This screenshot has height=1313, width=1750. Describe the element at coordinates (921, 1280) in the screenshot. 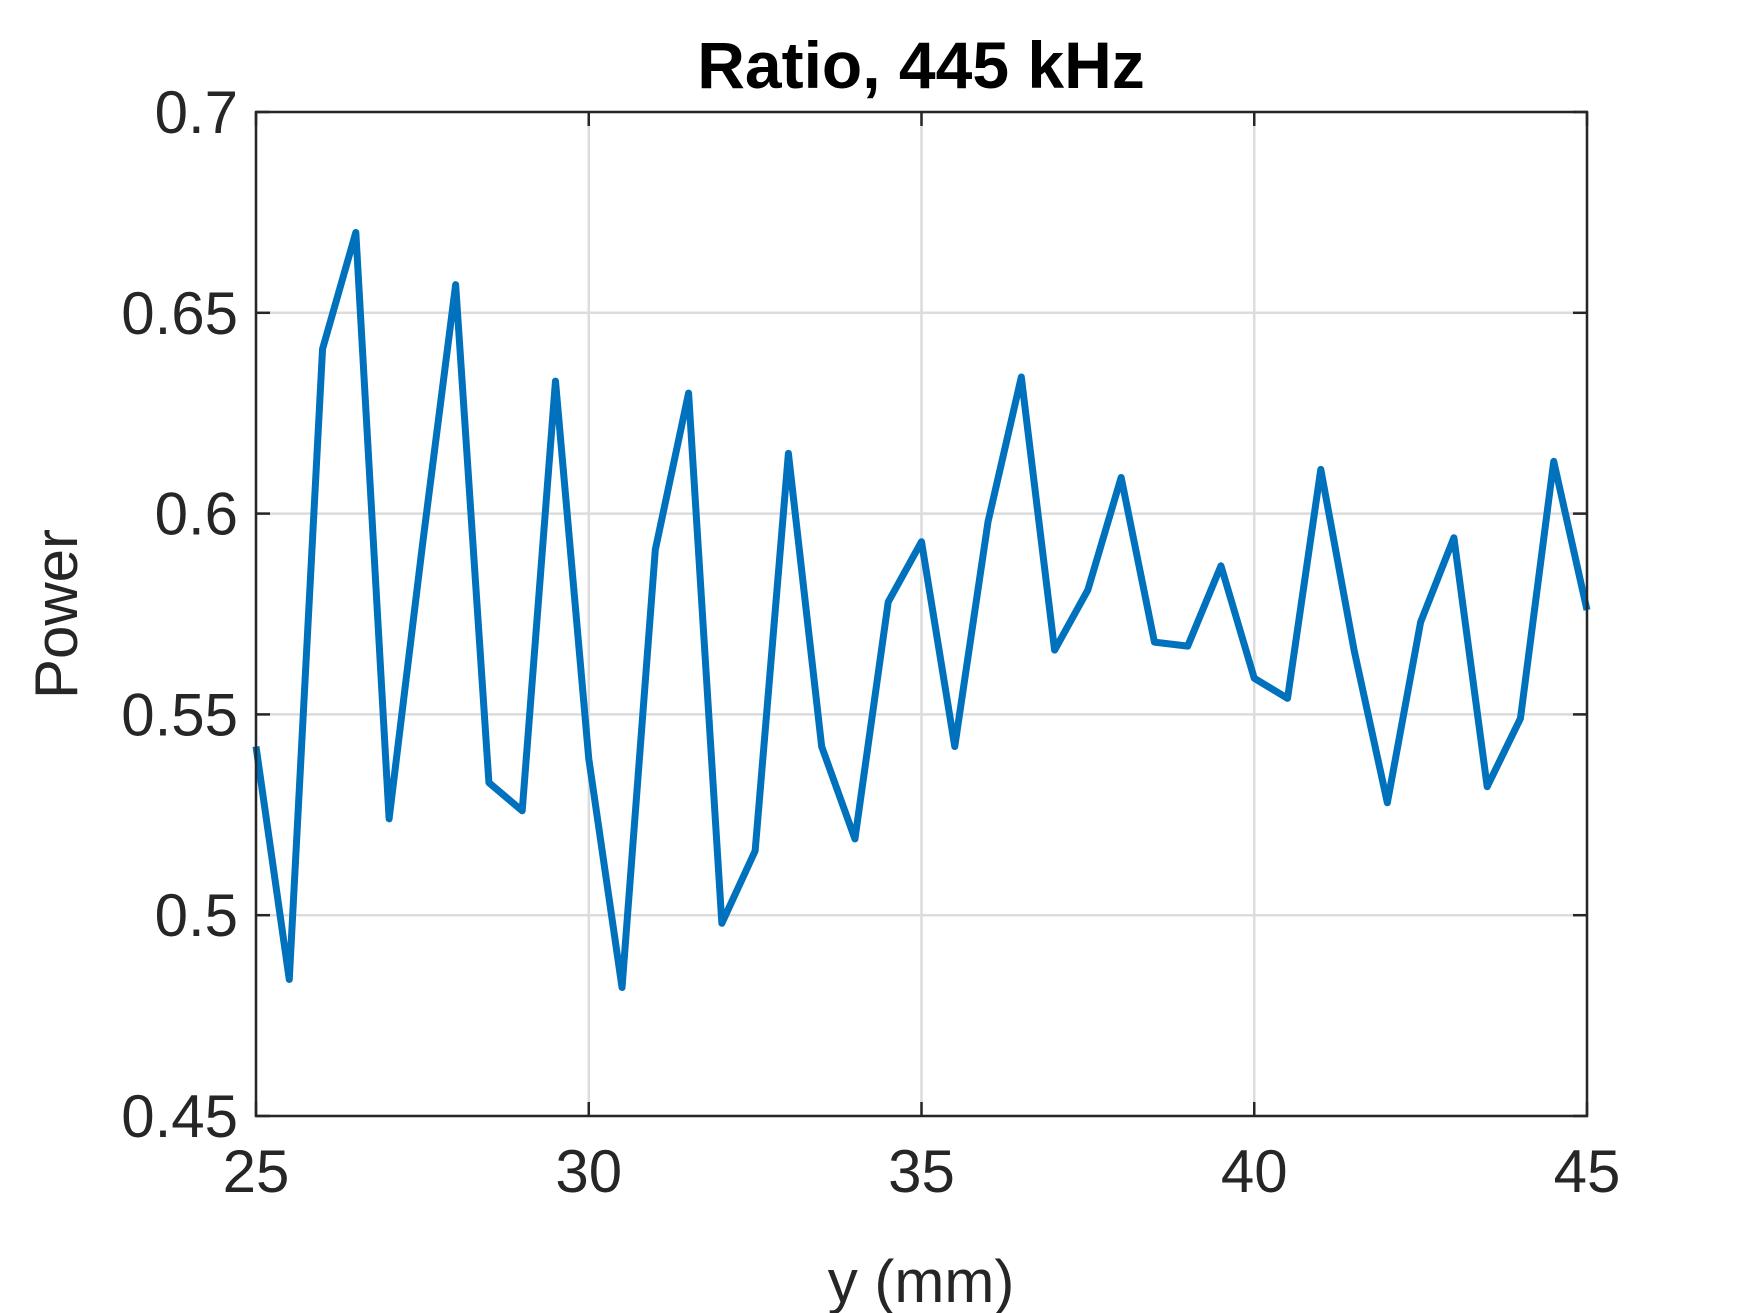

I see `x-axis-label: y (mm)` at that location.